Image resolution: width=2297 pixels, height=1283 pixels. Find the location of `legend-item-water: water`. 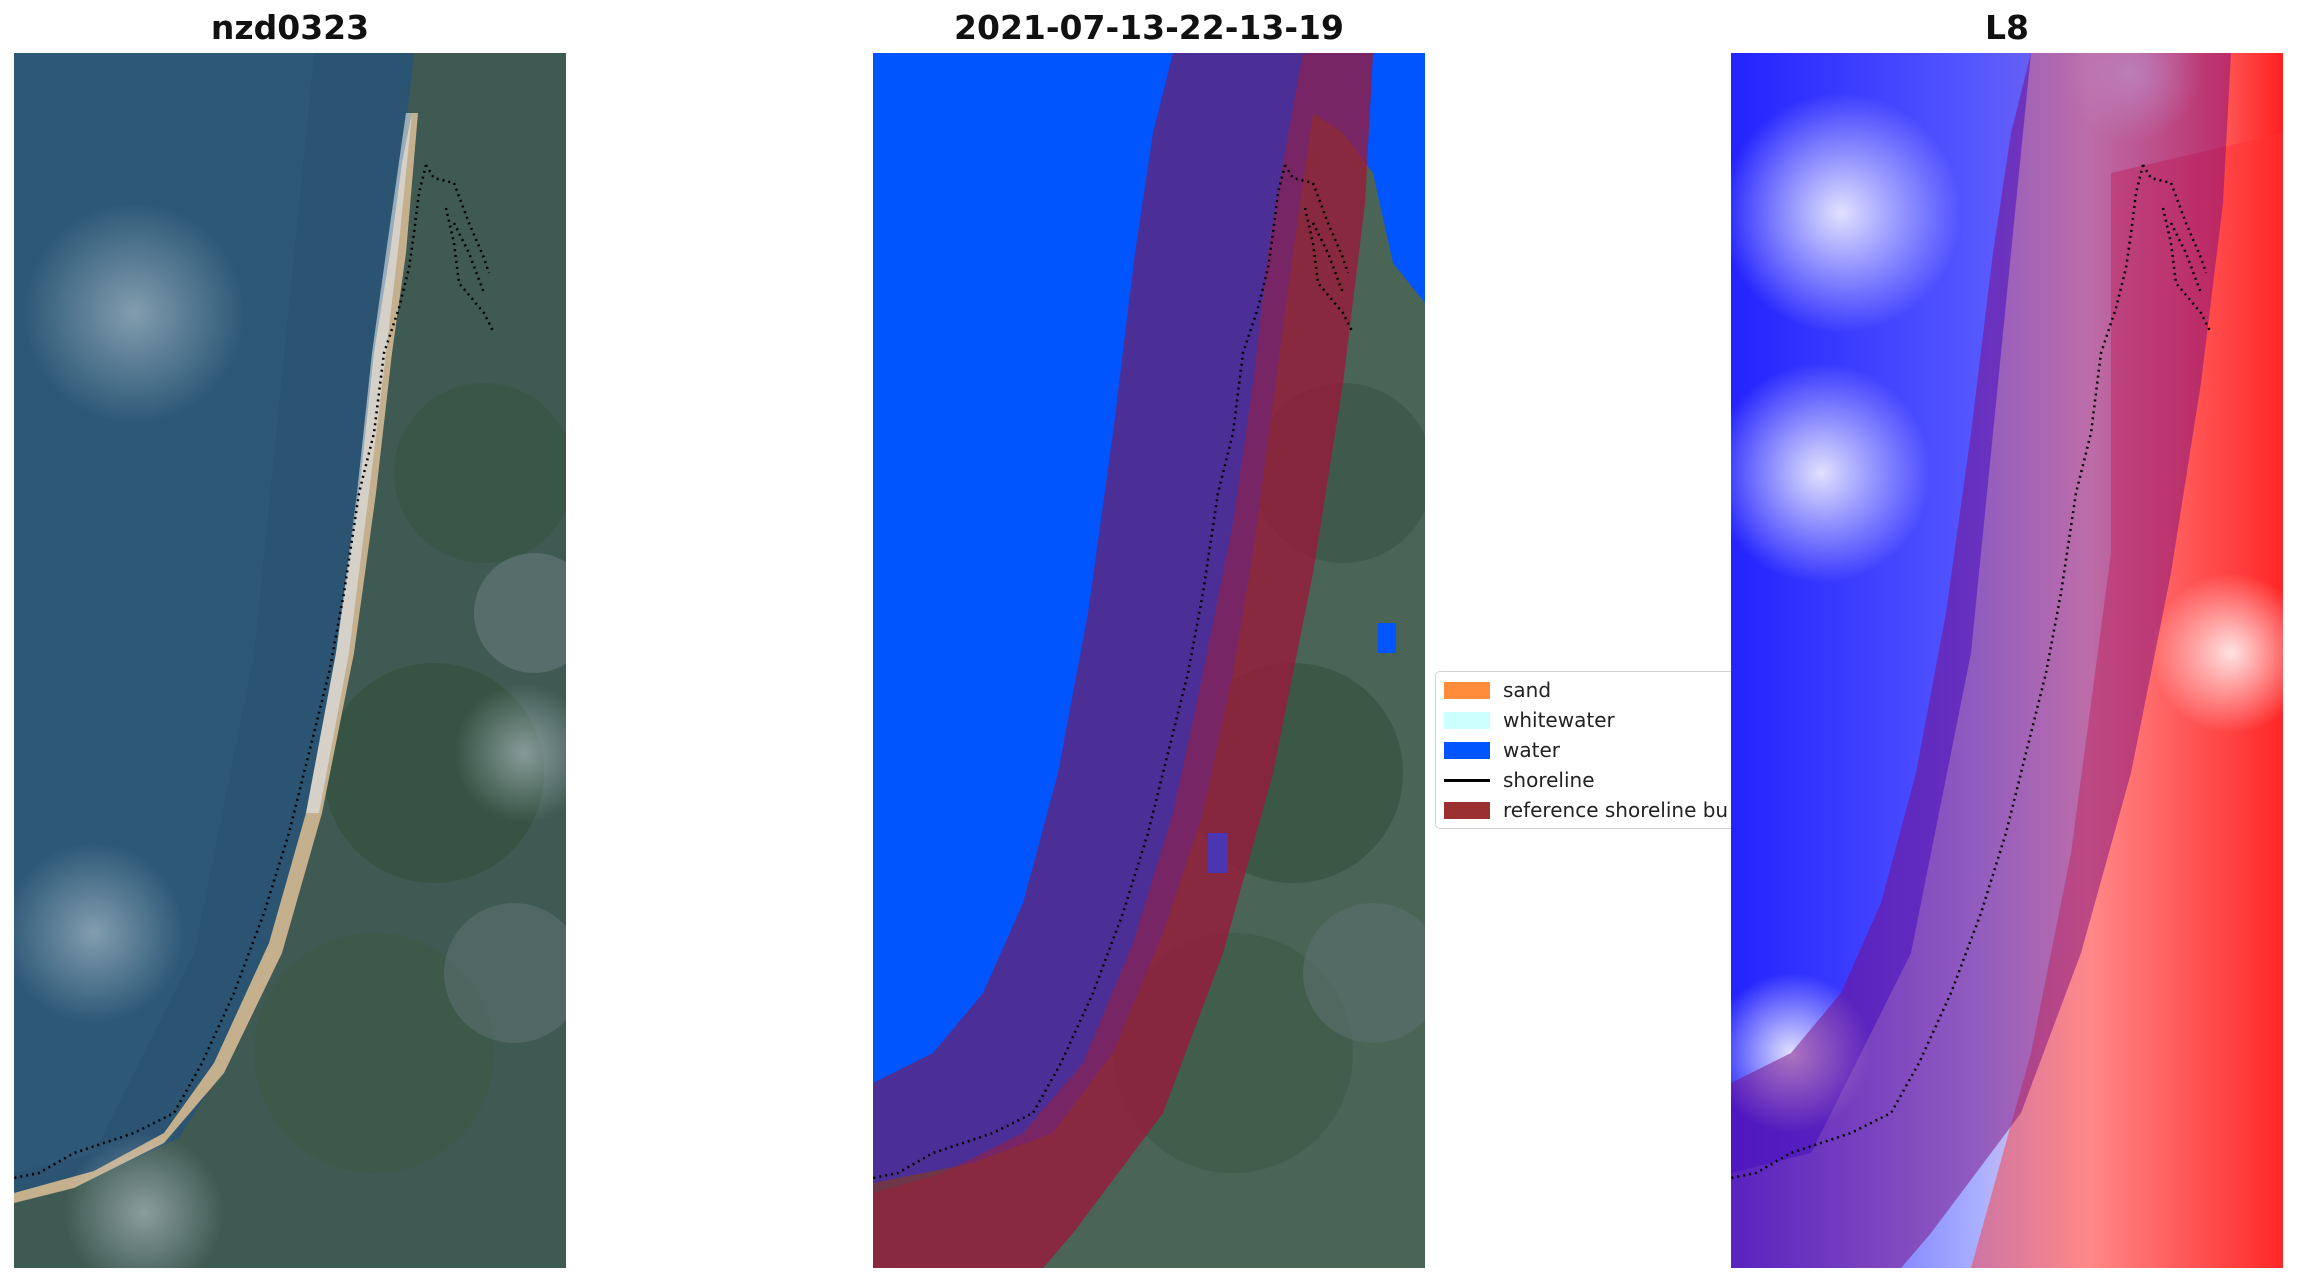

legend-item-water: water is located at coordinates (1586, 750).